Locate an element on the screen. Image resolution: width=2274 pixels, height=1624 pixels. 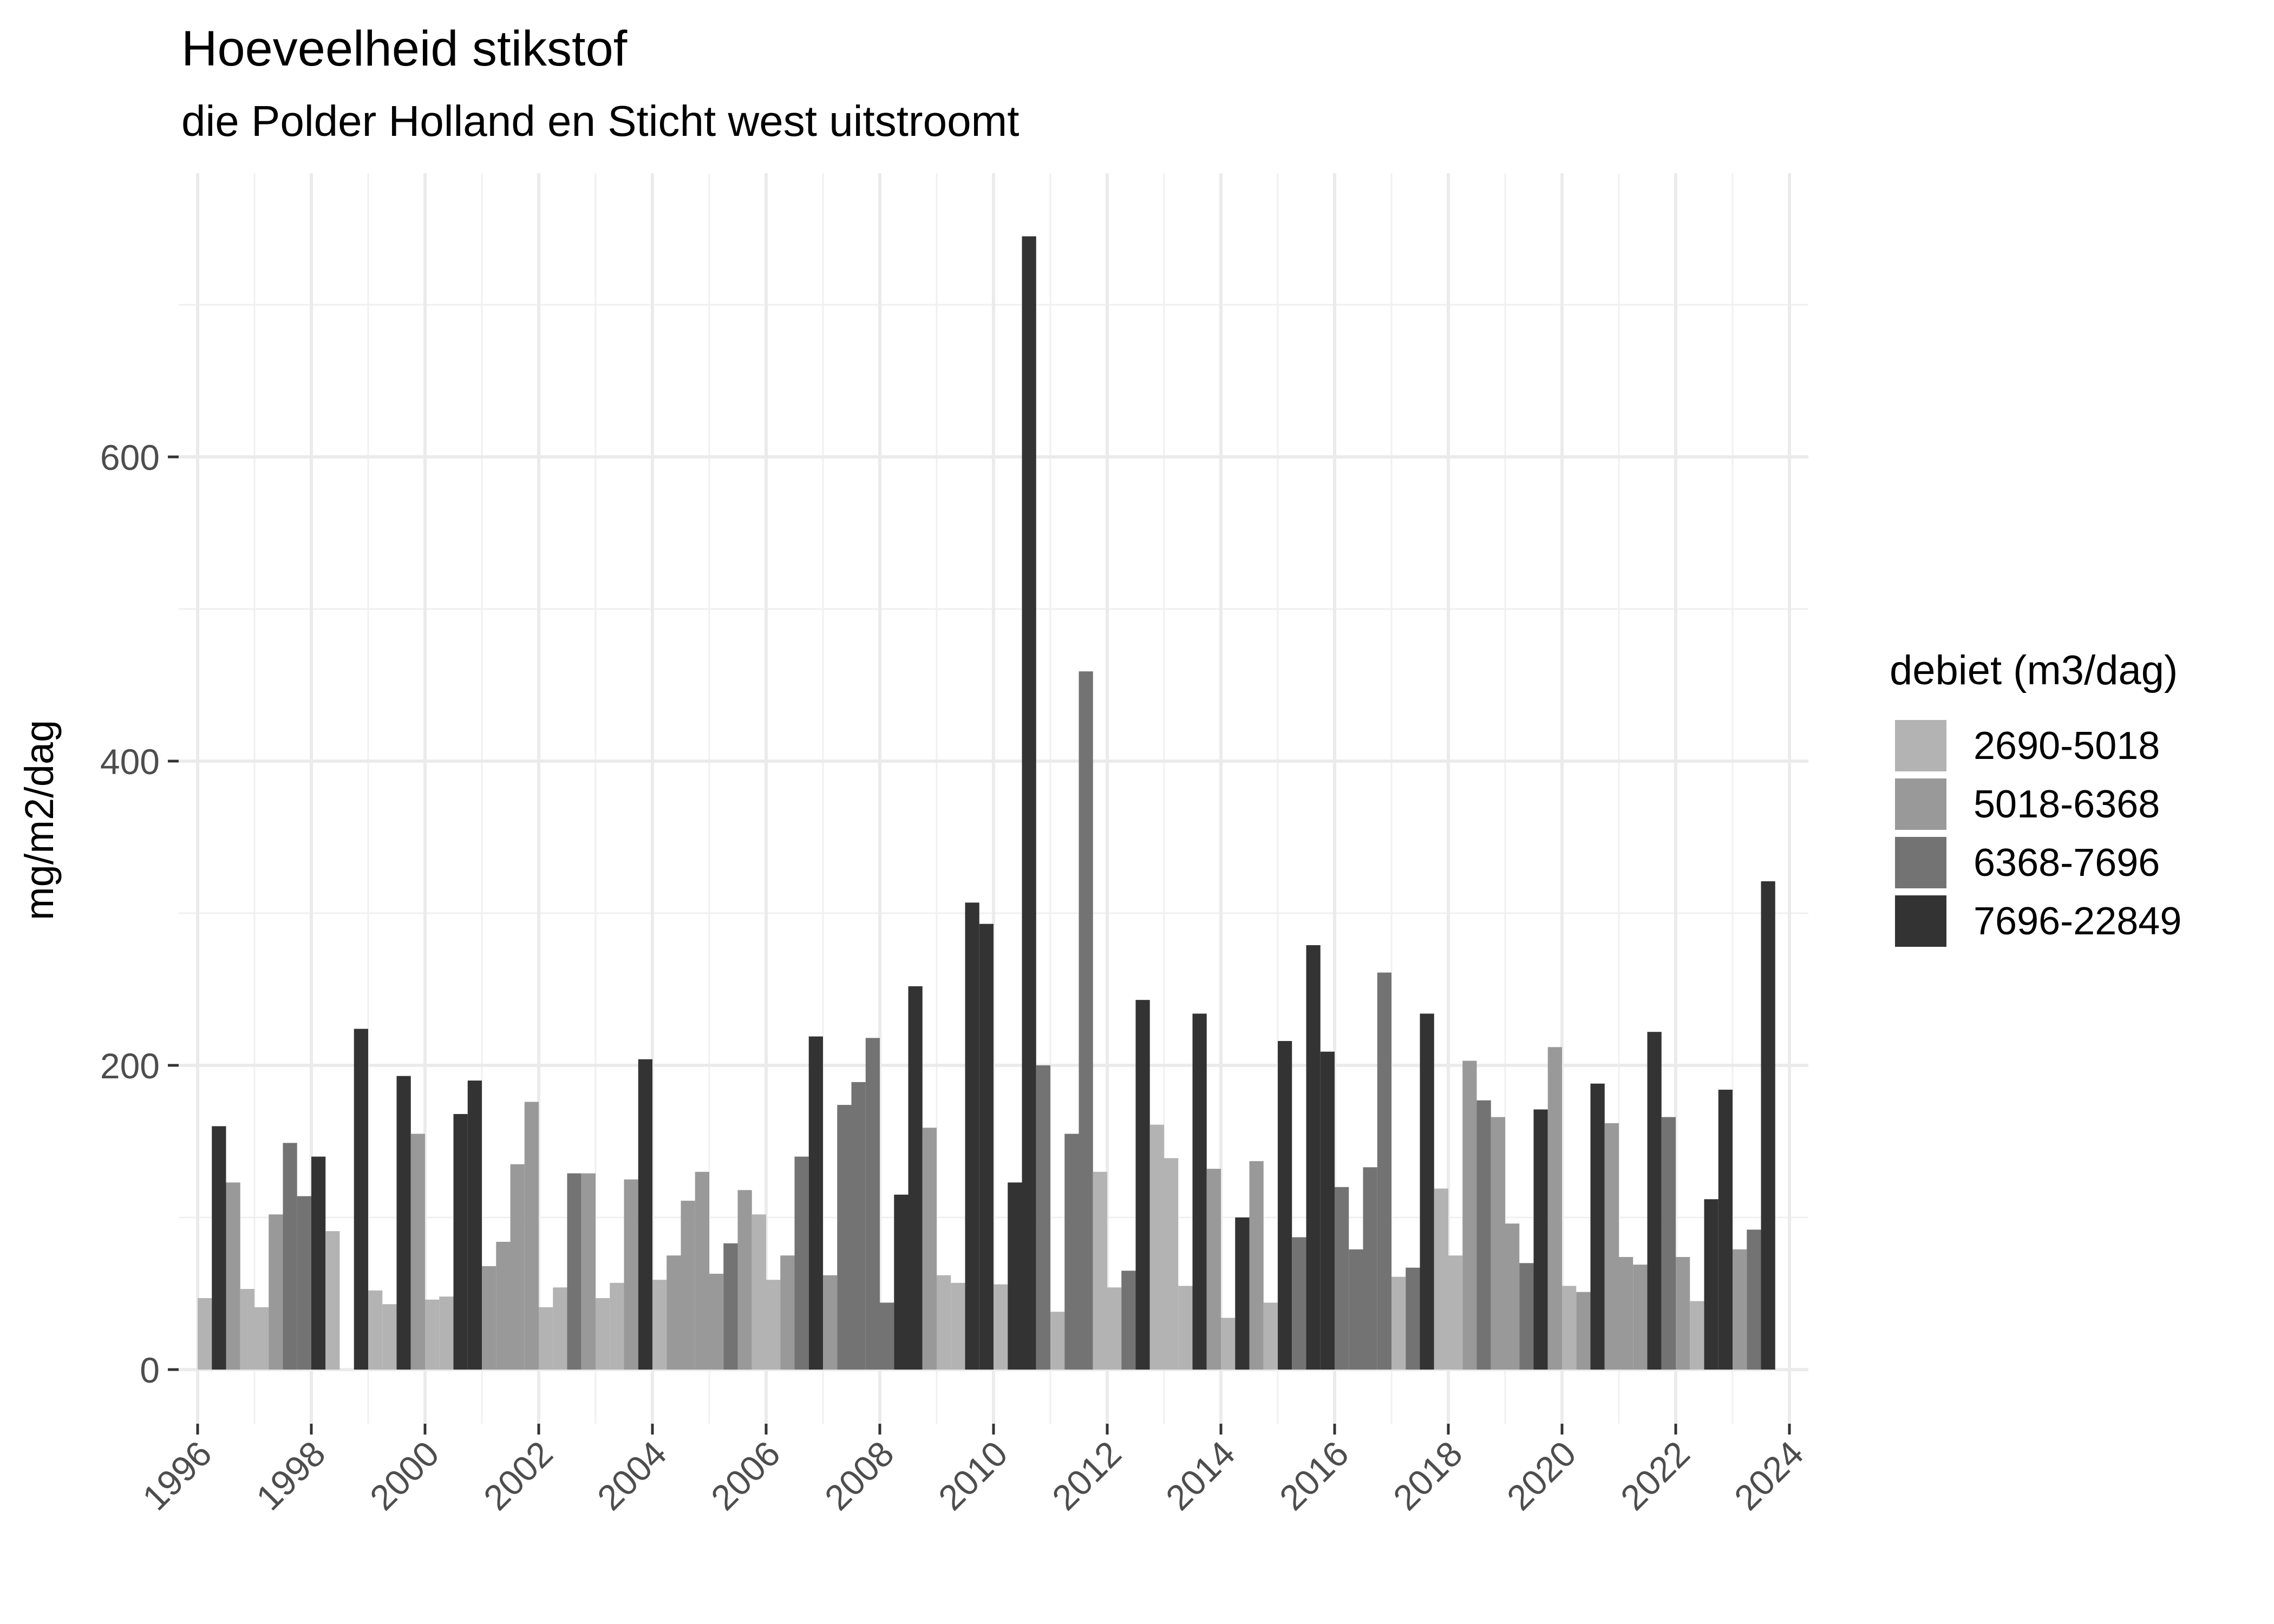
y-tick-label: 0 is located at coordinates (150, 1370).